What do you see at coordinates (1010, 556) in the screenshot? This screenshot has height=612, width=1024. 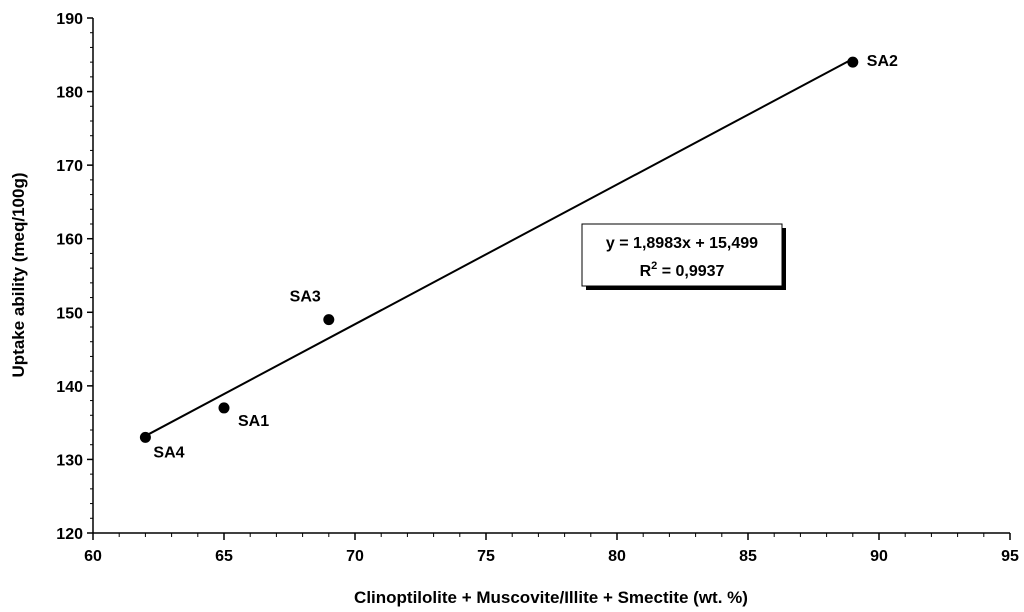 I see `x-tick-label: 95` at bounding box center [1010, 556].